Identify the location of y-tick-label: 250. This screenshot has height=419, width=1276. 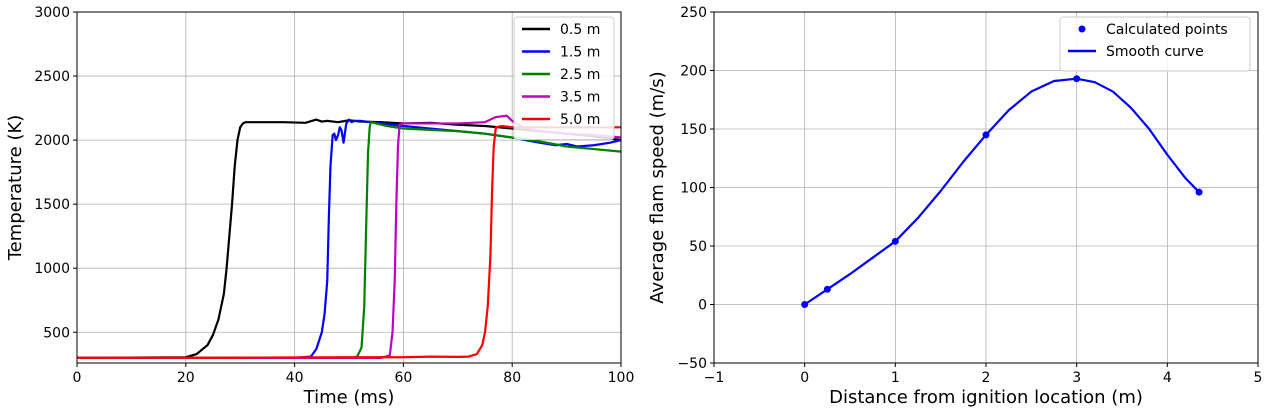
(693, 13).